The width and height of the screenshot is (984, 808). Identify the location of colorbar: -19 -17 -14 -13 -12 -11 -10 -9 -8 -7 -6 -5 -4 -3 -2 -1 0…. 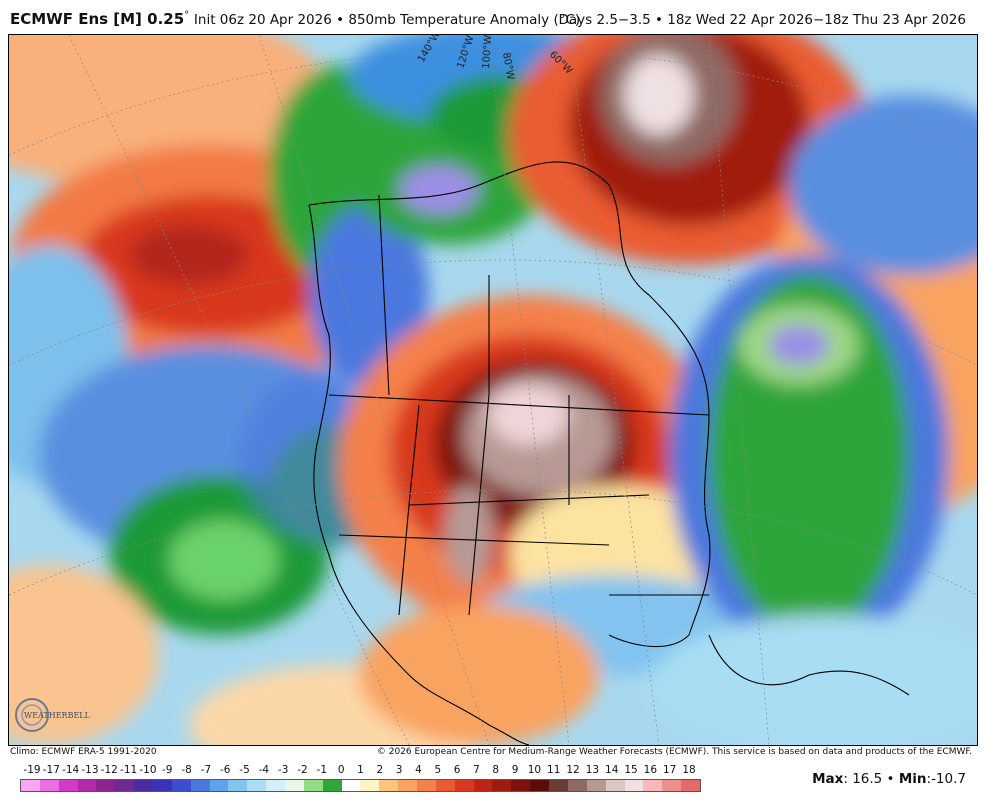
(360, 780).